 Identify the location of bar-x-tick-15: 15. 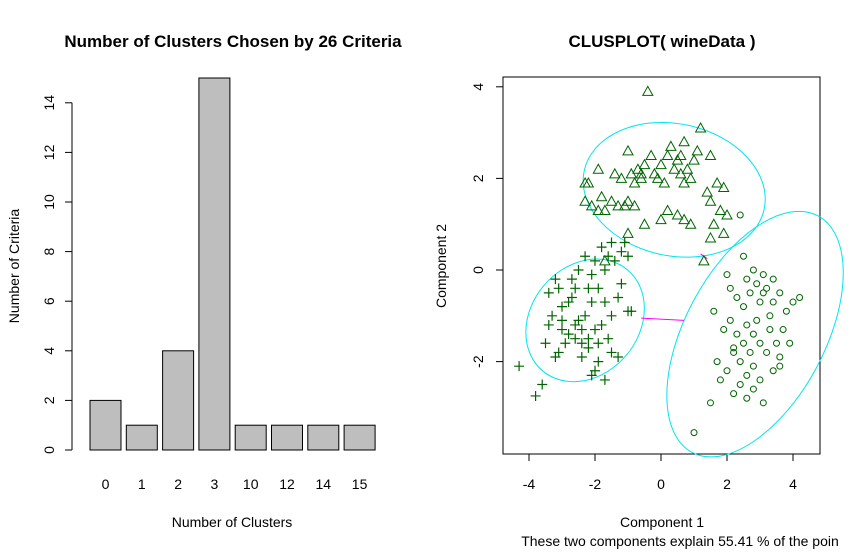
(360, 484).